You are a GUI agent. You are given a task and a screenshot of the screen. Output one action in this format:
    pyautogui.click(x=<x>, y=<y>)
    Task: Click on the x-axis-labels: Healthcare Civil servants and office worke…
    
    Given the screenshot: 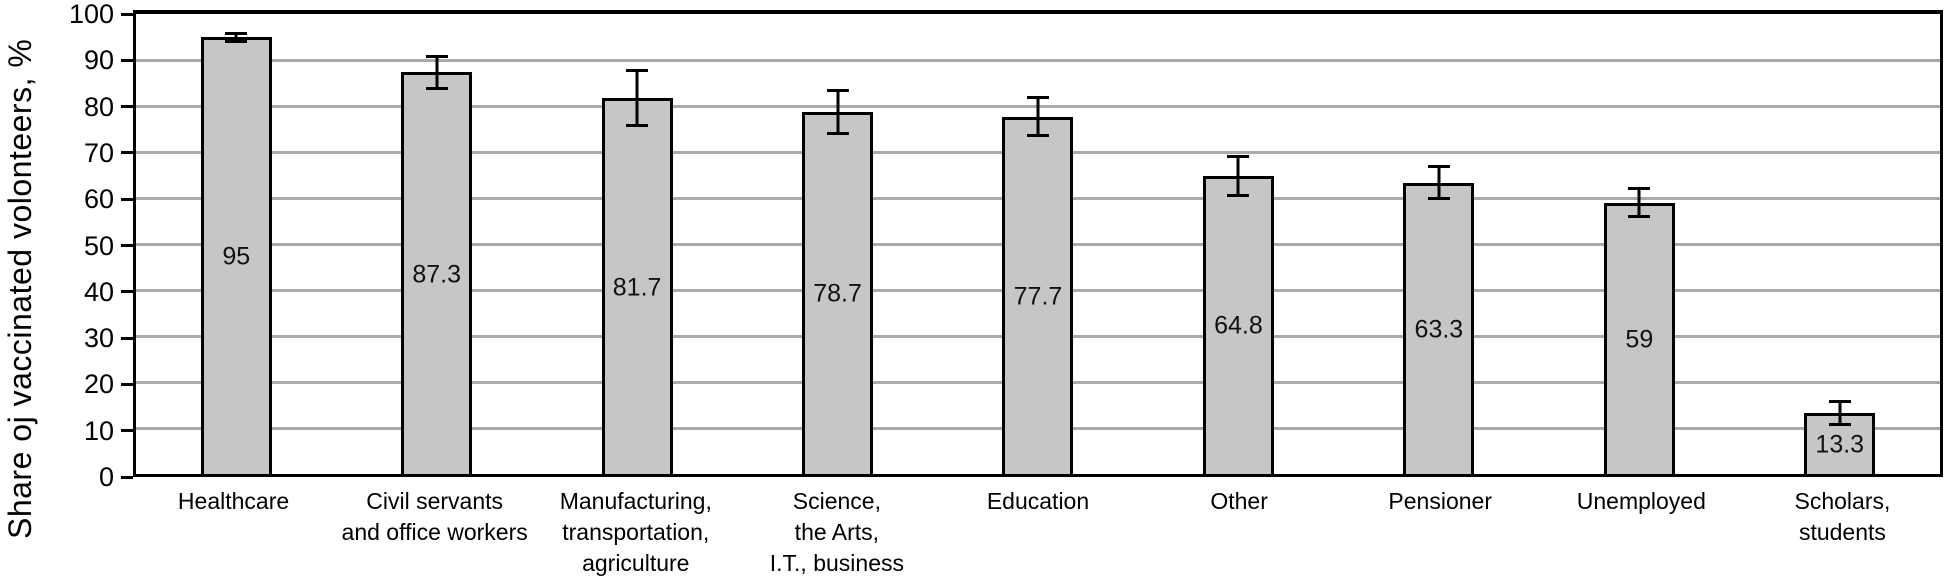 What is the action you would take?
    pyautogui.click(x=1038, y=531)
    